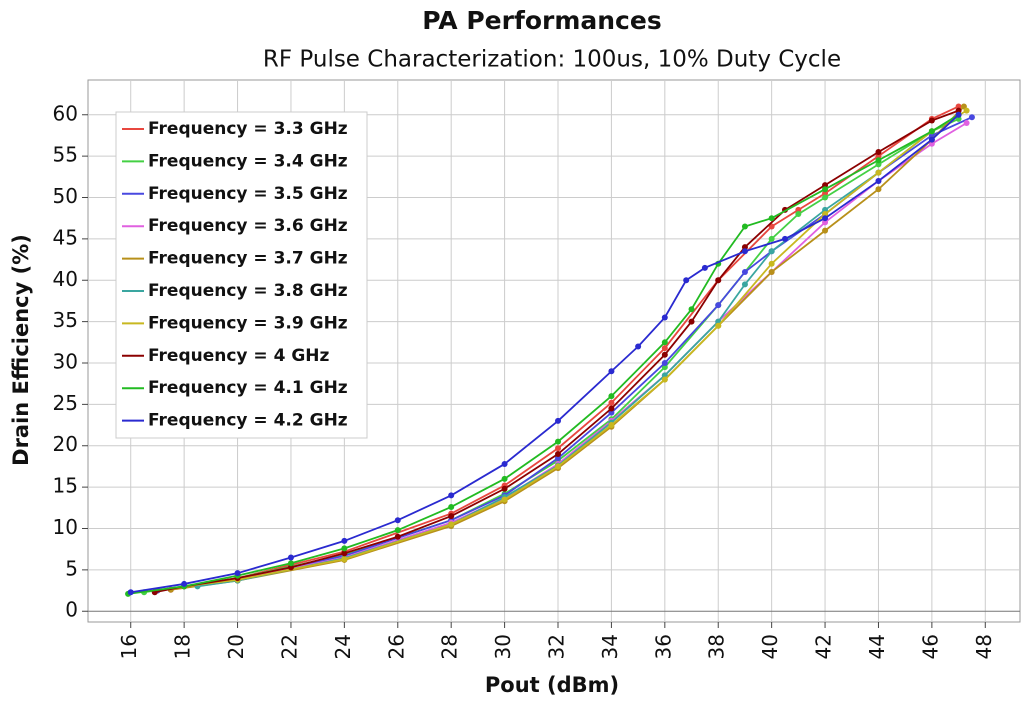 This screenshot has width=1024, height=709. I want to click on legend-label: Frequency = 3.7 GHz, so click(248, 259).